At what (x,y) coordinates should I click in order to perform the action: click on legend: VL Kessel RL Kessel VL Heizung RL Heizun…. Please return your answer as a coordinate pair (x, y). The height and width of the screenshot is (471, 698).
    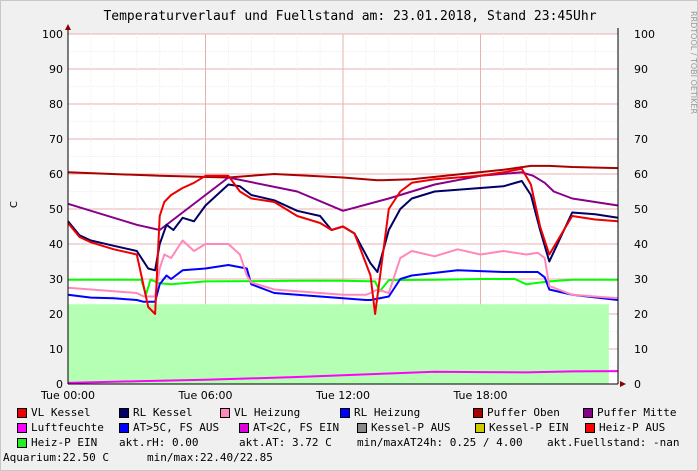
    Looking at the image, I should click on (350, 435).